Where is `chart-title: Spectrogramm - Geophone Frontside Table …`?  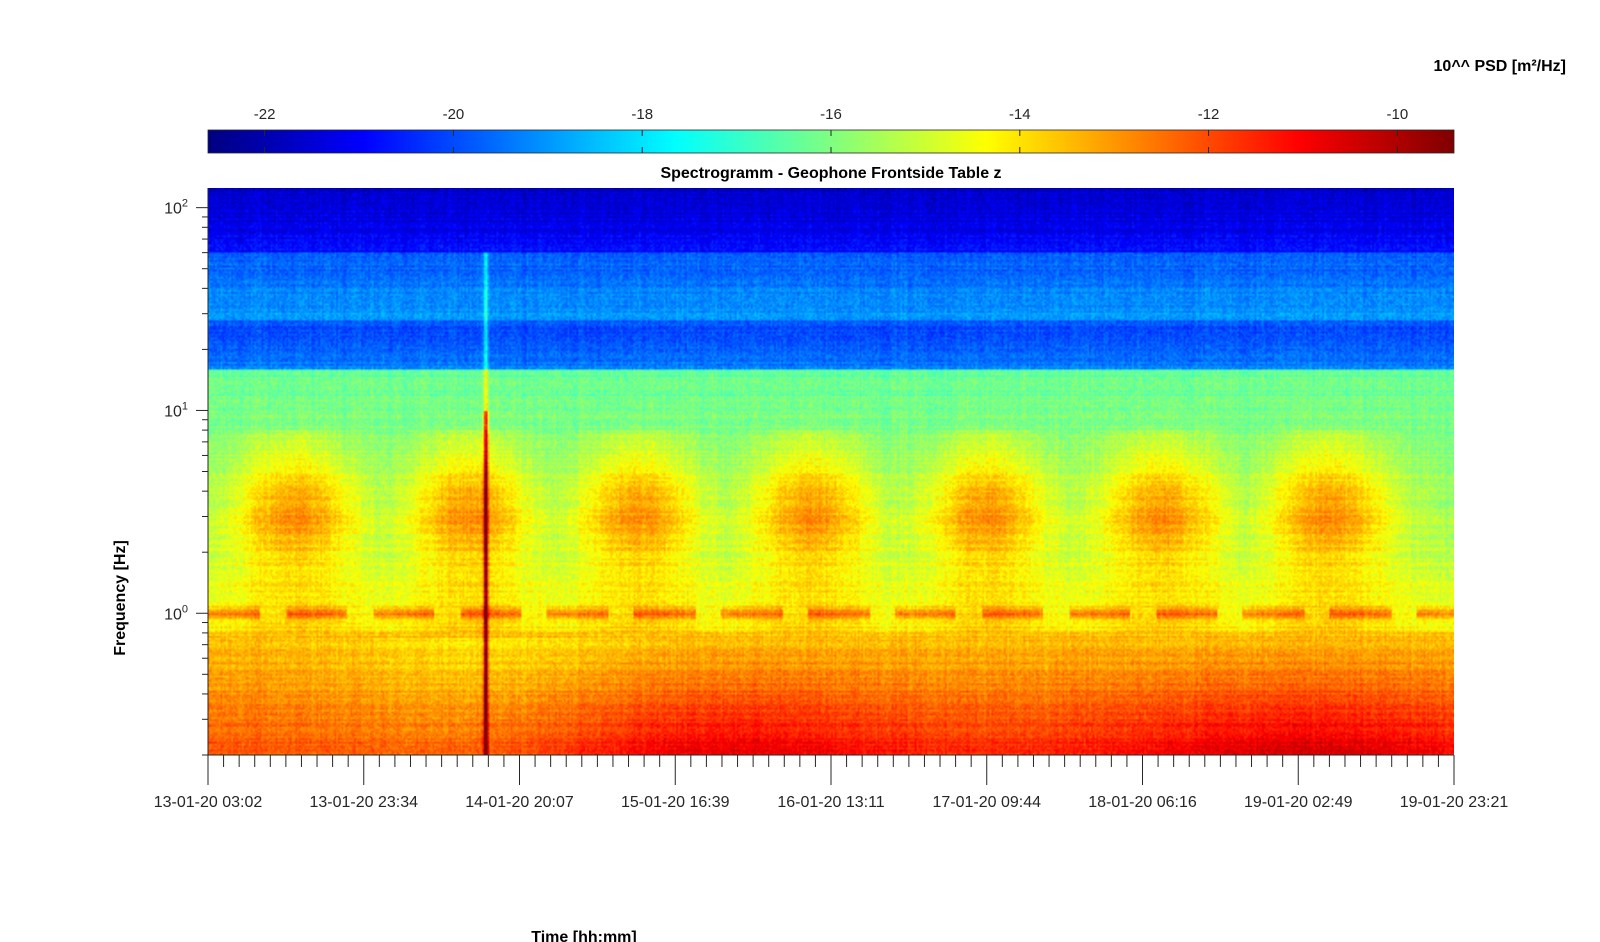 chart-title: Spectrogramm - Geophone Frontside Table … is located at coordinates (830, 173).